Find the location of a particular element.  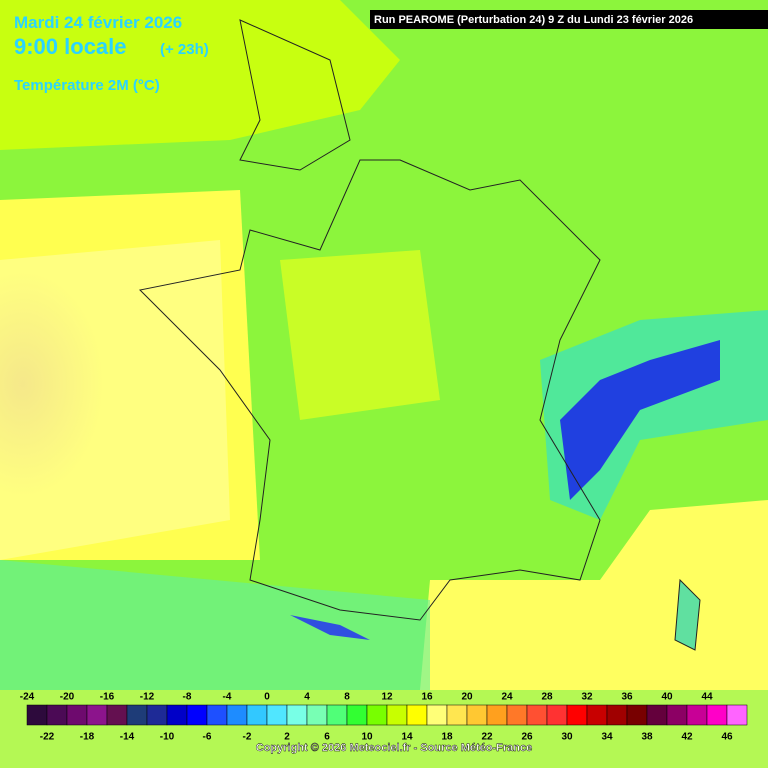

legend-tick-label: 30 is located at coordinates (567, 737).